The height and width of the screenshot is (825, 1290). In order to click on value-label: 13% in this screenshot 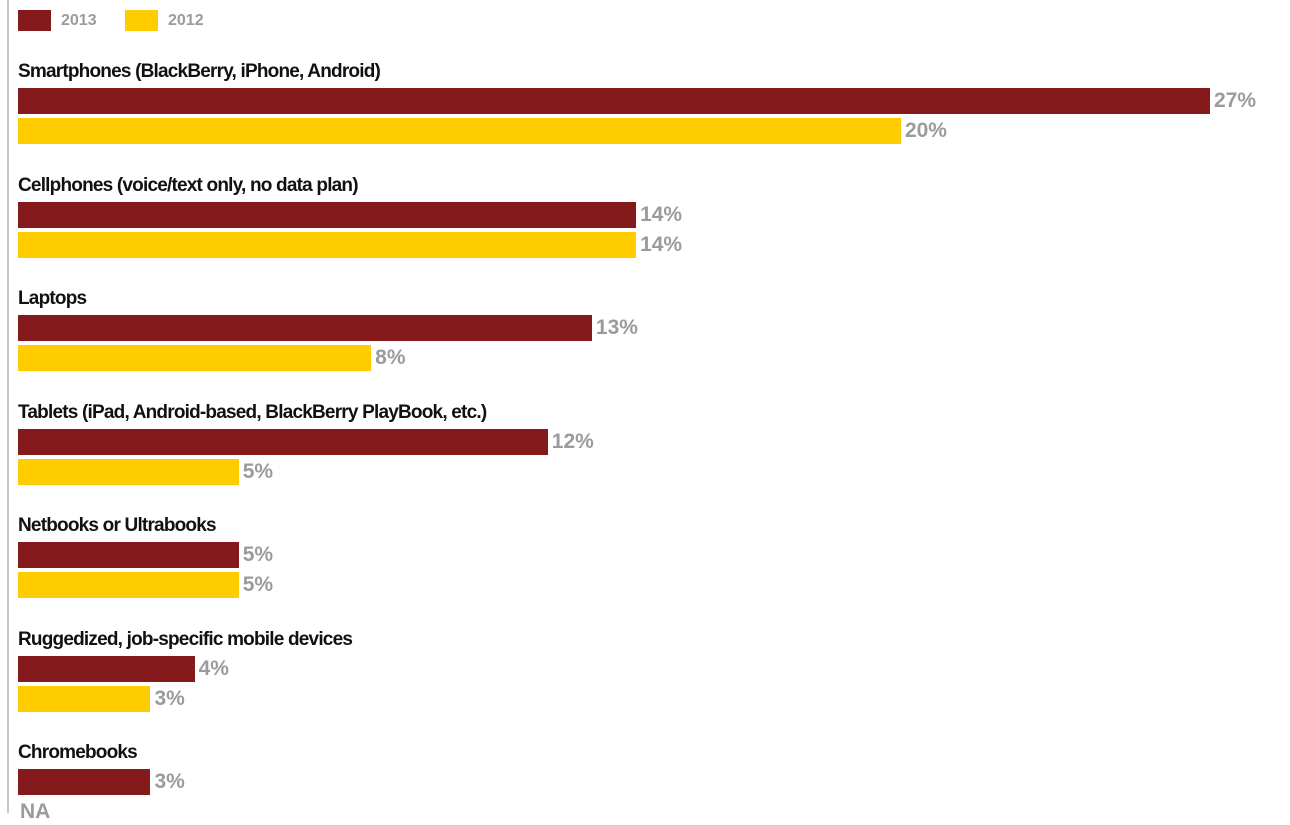, I will do `click(616, 327)`.